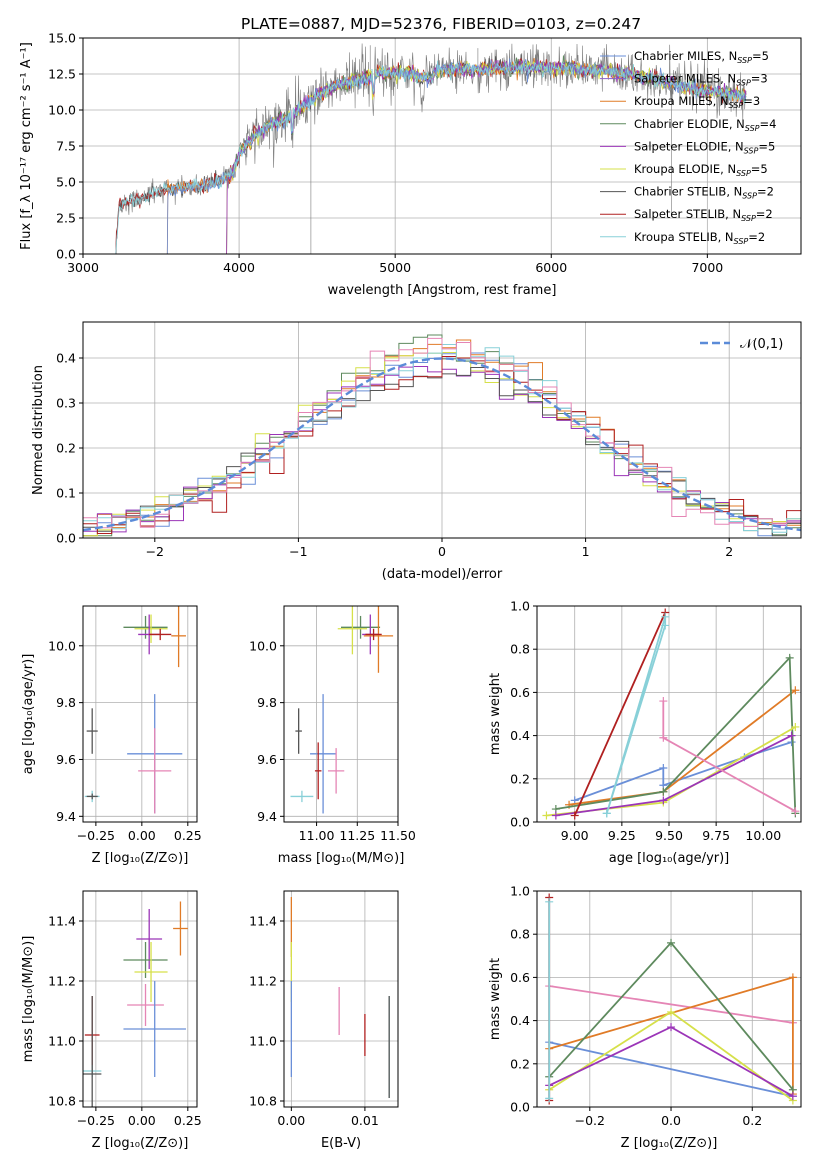  Describe the element at coordinates (395, 267) in the screenshot. I see `x-tick-label: 5000` at that location.